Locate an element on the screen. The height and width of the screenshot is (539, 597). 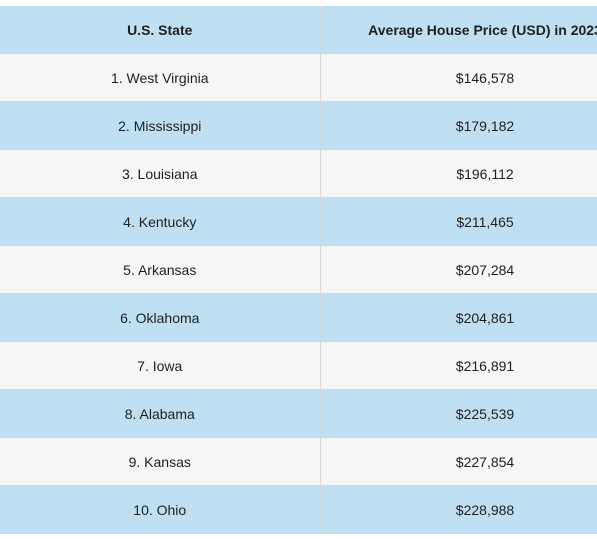
table-row: 3. Louisiana $196,112 is located at coordinates (298, 173).